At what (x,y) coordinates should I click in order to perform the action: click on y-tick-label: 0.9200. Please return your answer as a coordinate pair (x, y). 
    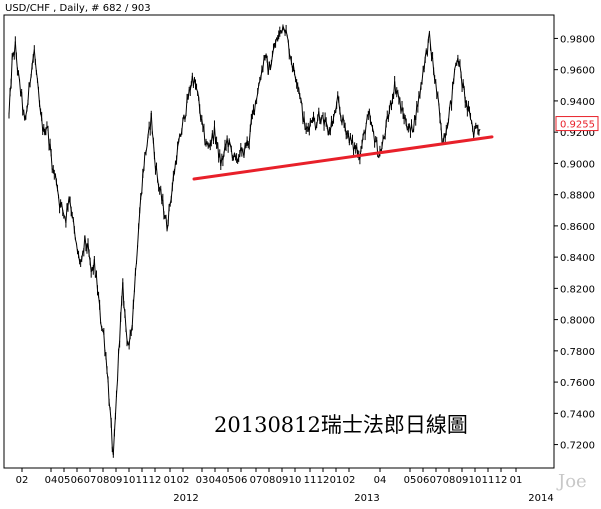
    Looking at the image, I should click on (577, 133).